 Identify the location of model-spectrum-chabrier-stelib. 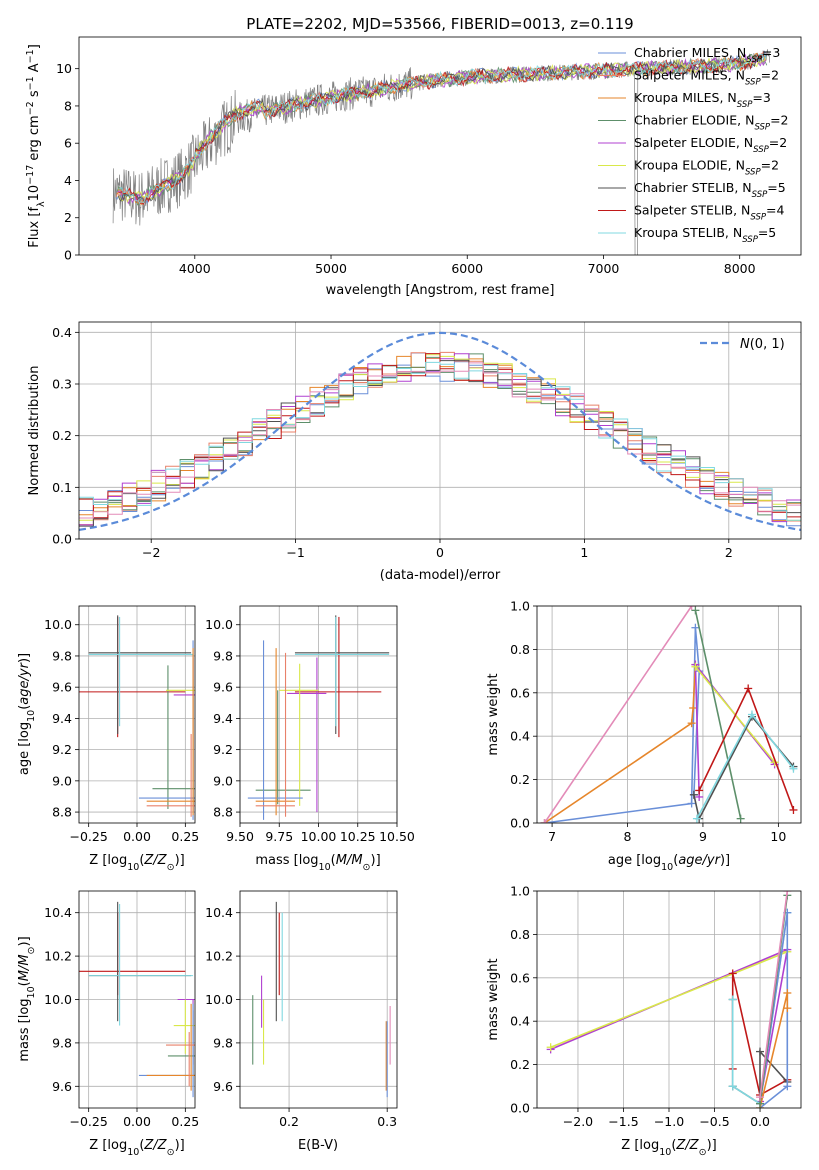
(442, 128).